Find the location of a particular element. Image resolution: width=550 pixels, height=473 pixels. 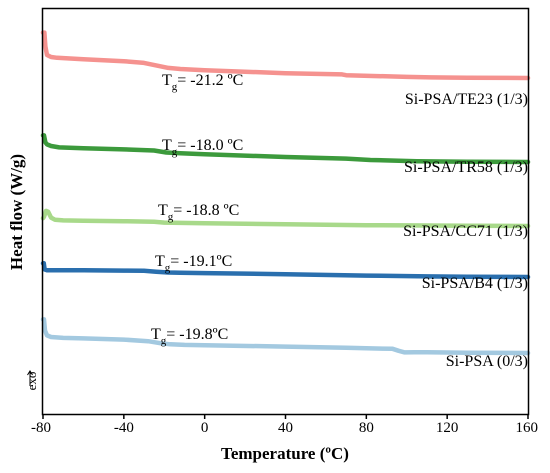

series-name-label-1: Si-PSA/TE23 (1/3) is located at coordinates (466, 99).